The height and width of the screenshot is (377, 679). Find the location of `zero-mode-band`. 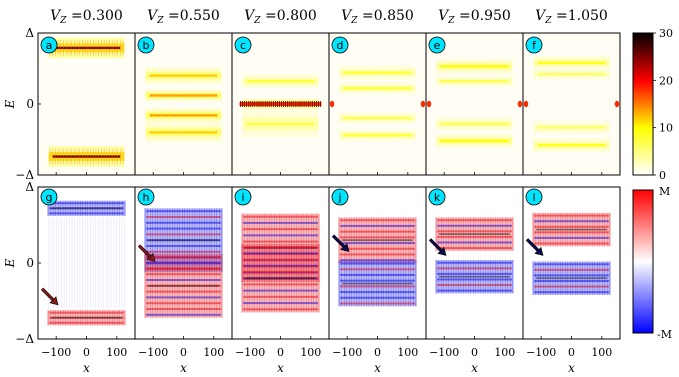

zero-mode-band is located at coordinates (280, 104).